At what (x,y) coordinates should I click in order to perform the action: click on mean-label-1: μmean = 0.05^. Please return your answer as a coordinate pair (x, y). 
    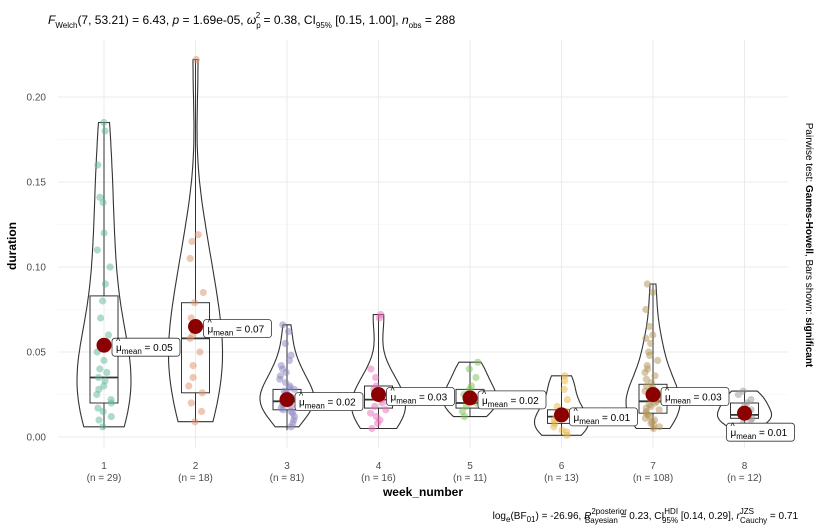
    Looking at the image, I should click on (146, 346).